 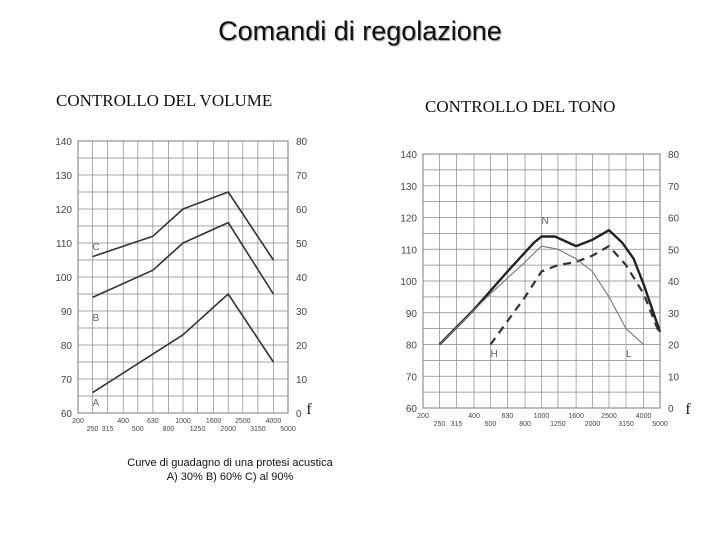 I want to click on curve-label-a: A, so click(x=96, y=403).